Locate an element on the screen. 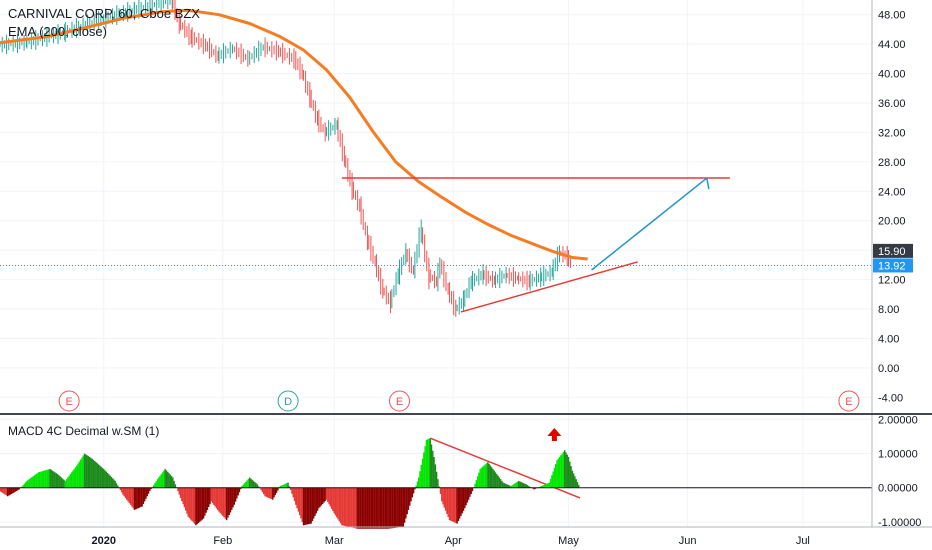 Image resolution: width=932 pixels, height=550 pixels. y-tick-label: 44.00 is located at coordinates (892, 45).